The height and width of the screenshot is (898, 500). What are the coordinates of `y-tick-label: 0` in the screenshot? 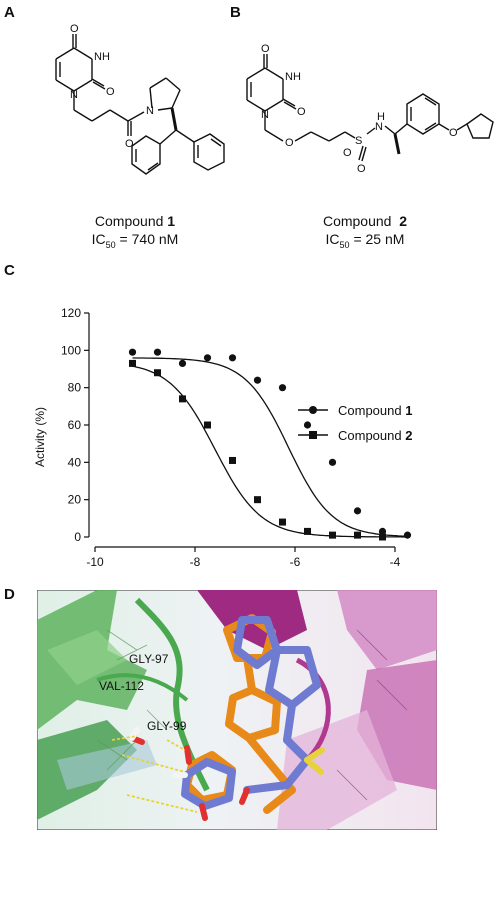 It's located at (77, 537).